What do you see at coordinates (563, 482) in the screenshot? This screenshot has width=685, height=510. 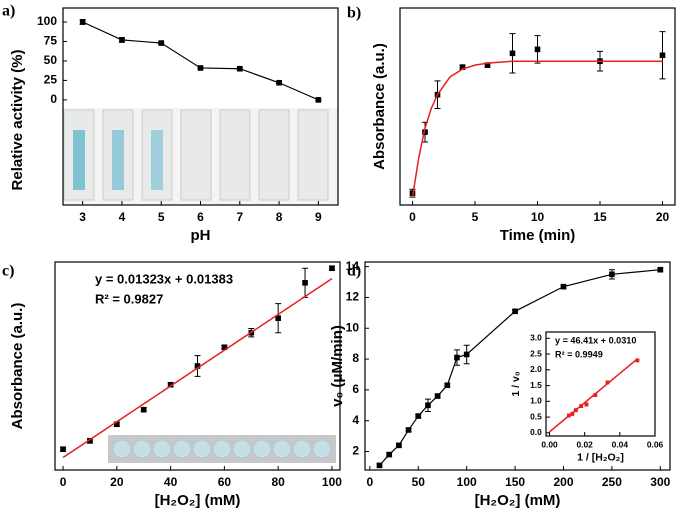 I see `x-tick-label: 200` at bounding box center [563, 482].